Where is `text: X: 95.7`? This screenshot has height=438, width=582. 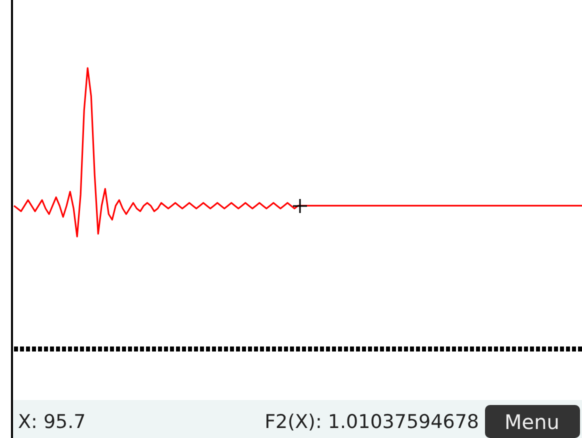
text: X: 95.7 is located at coordinates (52, 422).